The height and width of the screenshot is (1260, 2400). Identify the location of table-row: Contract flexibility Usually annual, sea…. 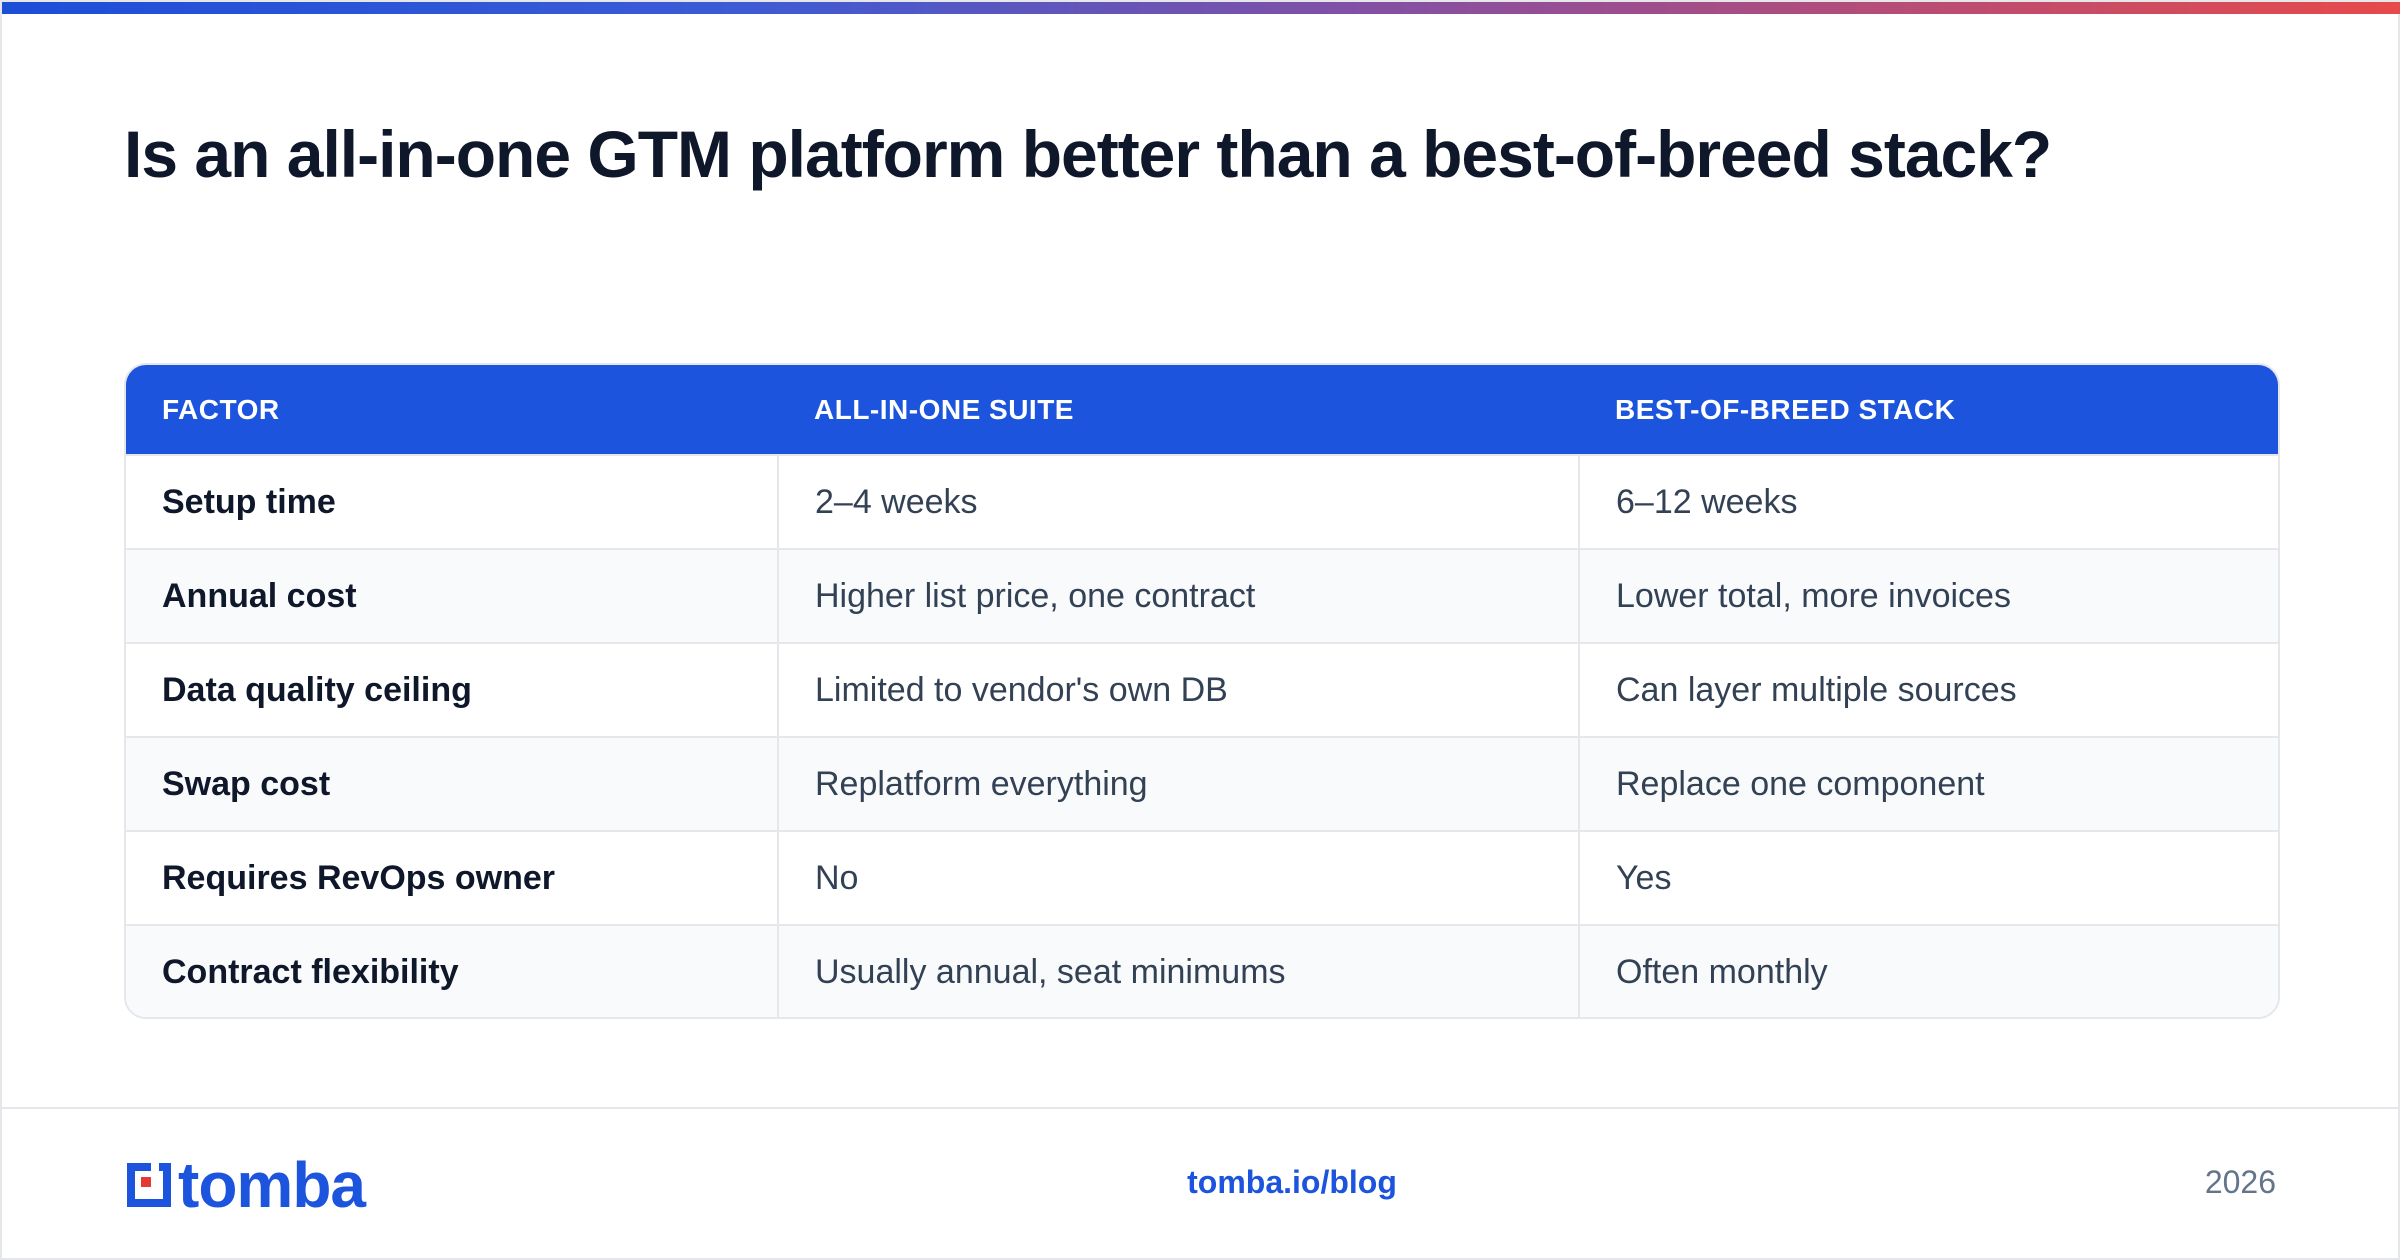
(1202, 971).